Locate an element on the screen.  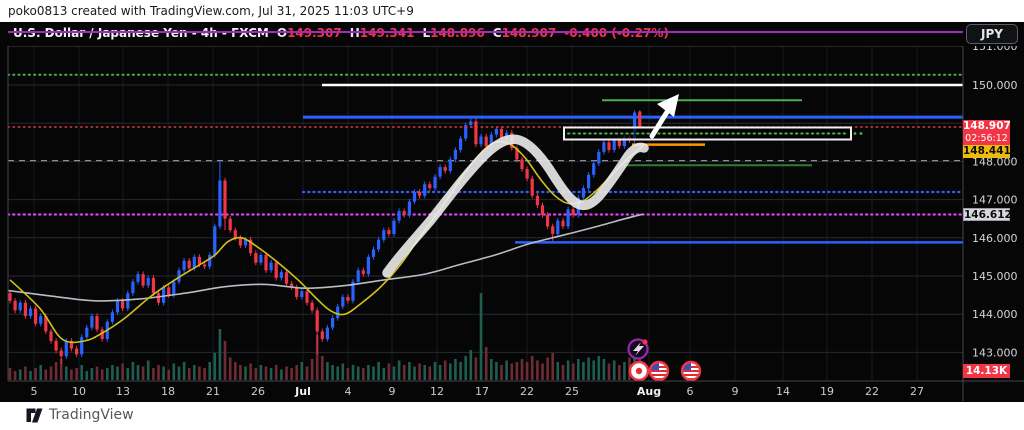
price-axis-label: 147.000 is located at coordinates (995, 200).